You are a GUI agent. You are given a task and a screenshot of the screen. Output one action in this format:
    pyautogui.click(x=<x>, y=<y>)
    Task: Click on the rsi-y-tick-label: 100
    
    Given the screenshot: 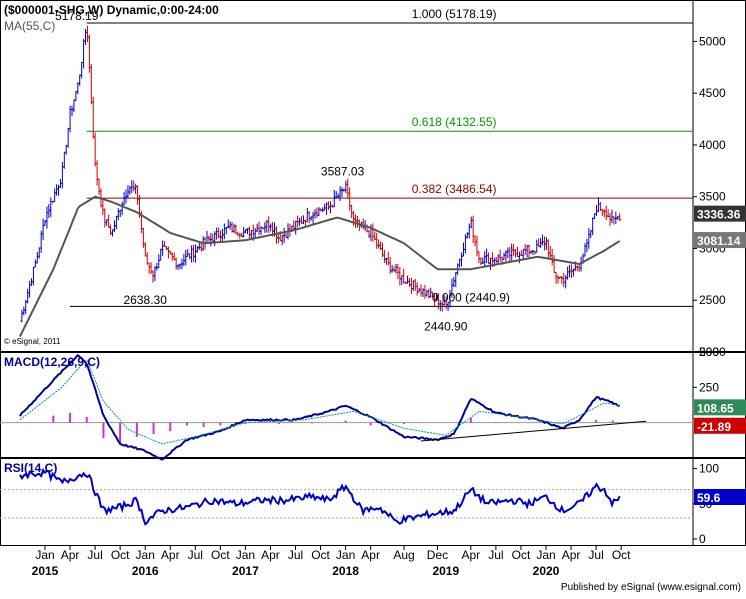 What is the action you would take?
    pyautogui.click(x=709, y=469)
    